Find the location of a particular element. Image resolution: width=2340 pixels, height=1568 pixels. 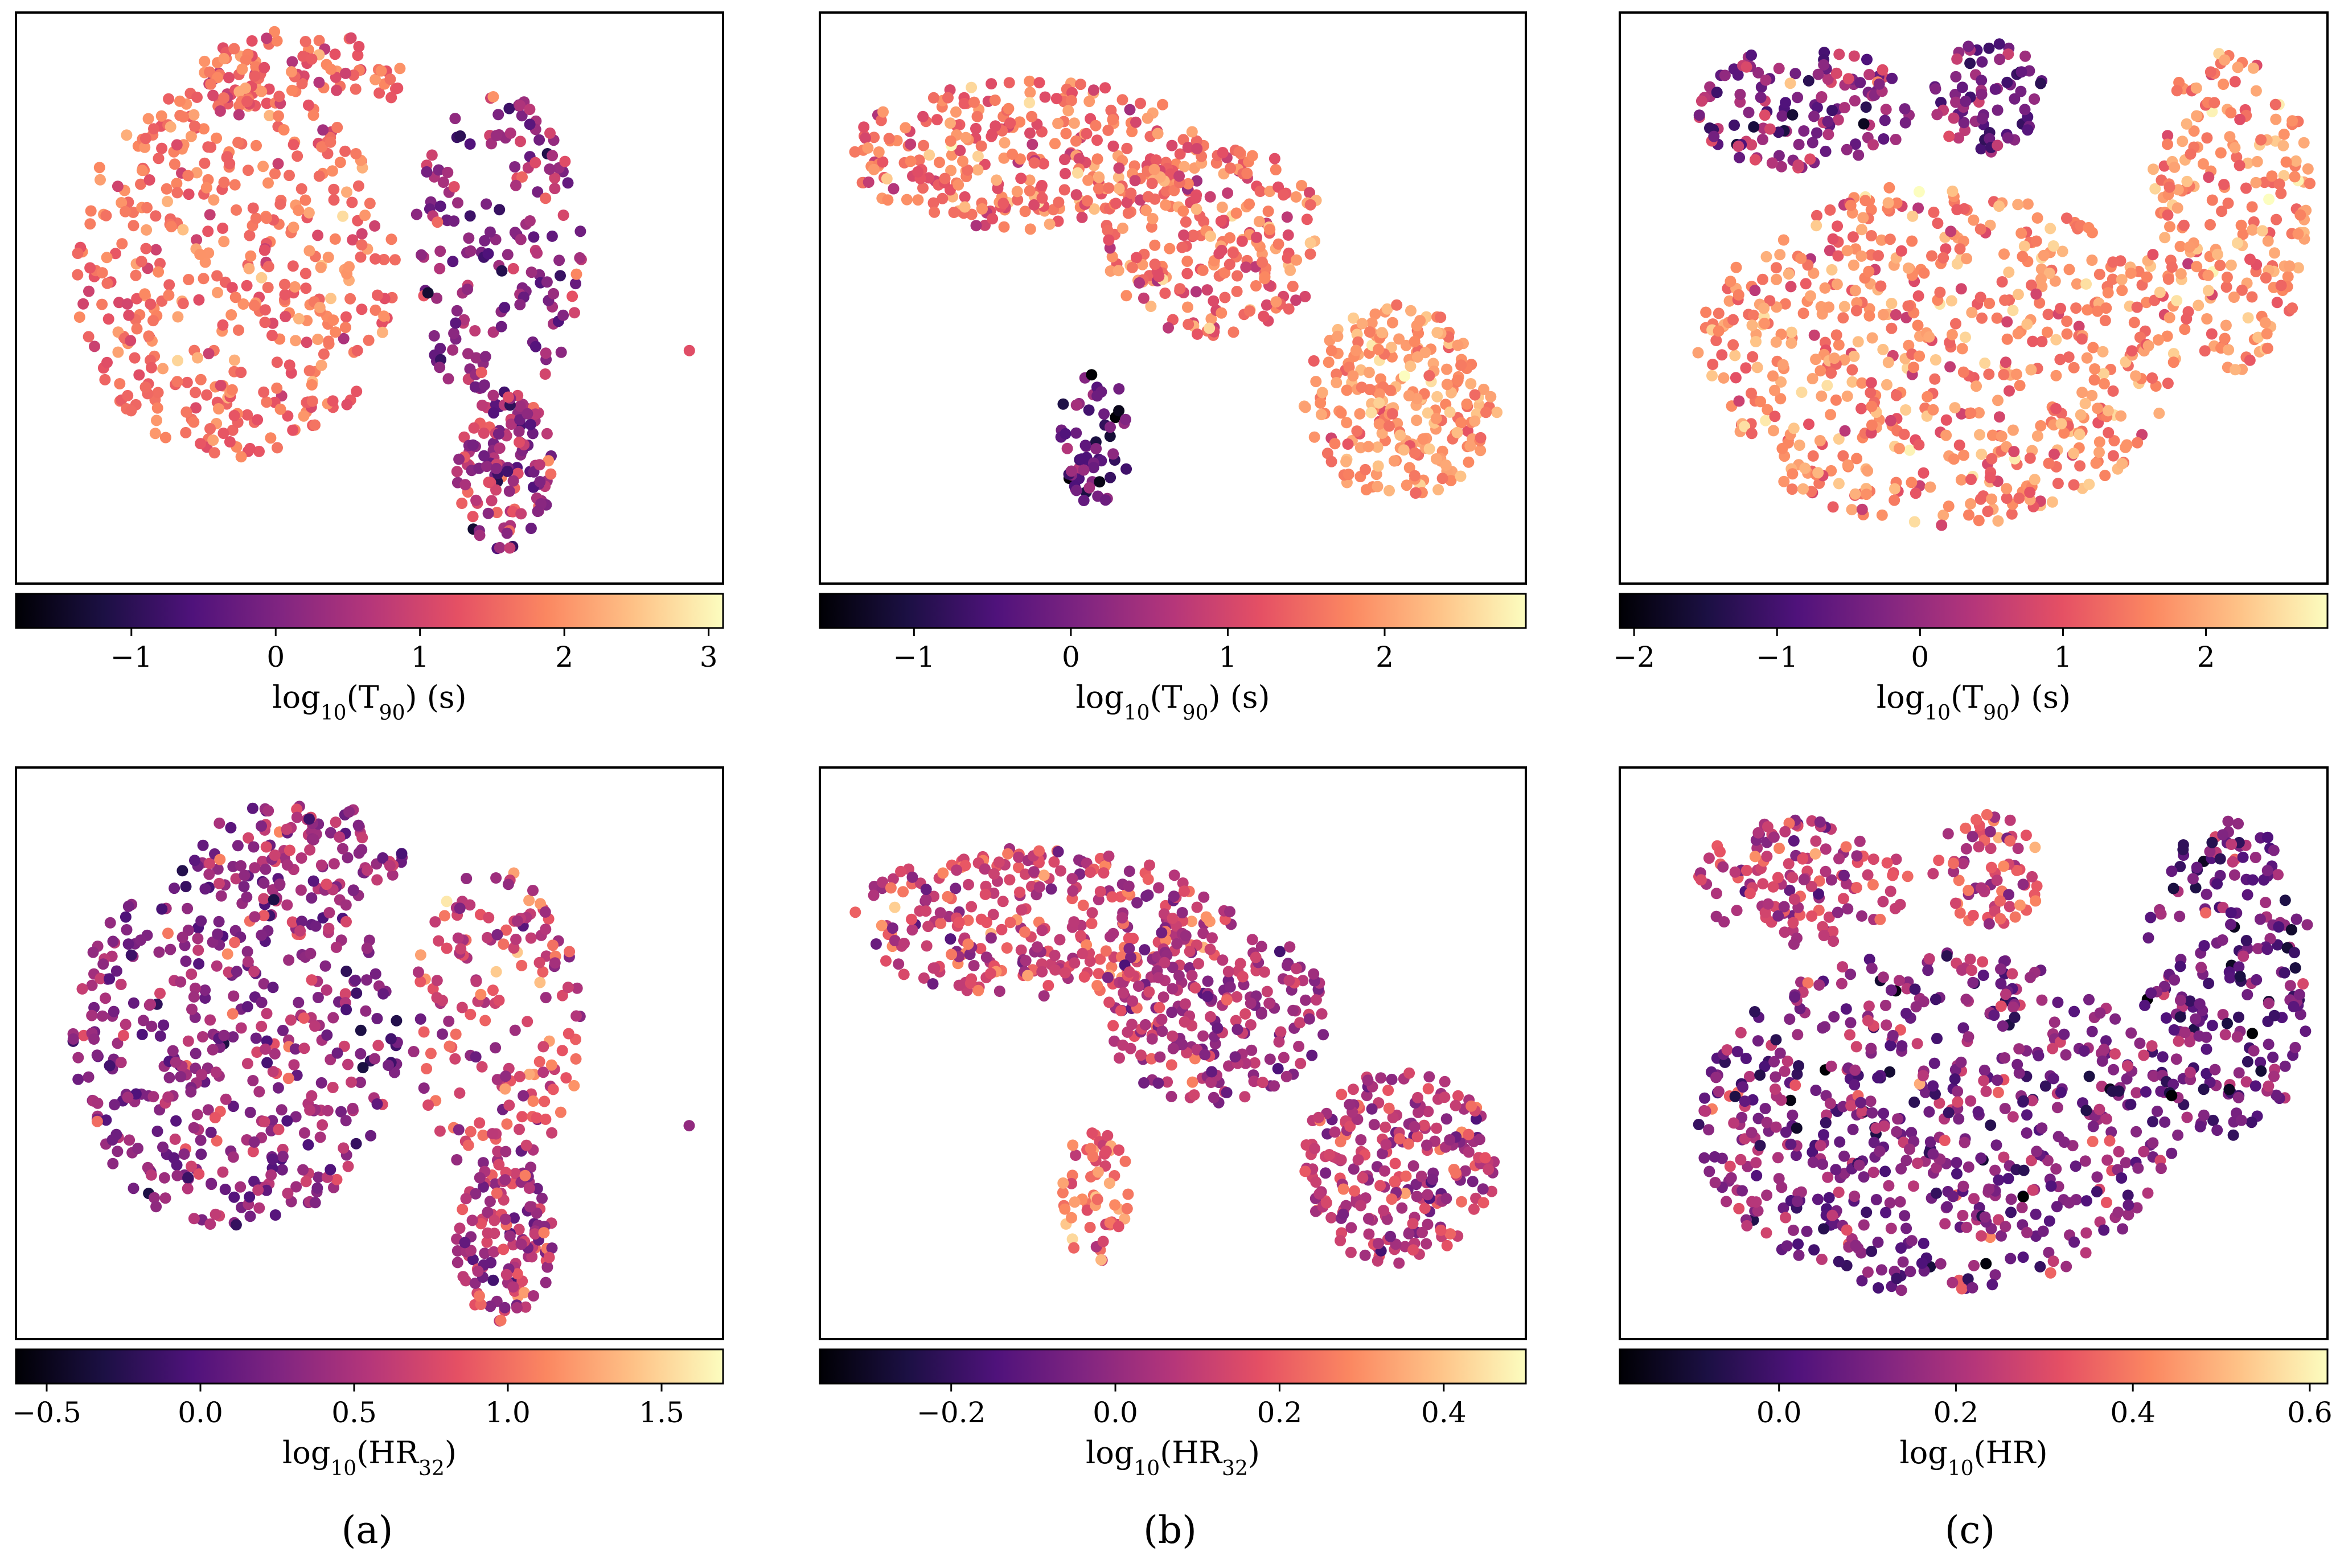

colorbar-label: log10(HR32) is located at coordinates (369, 1457).